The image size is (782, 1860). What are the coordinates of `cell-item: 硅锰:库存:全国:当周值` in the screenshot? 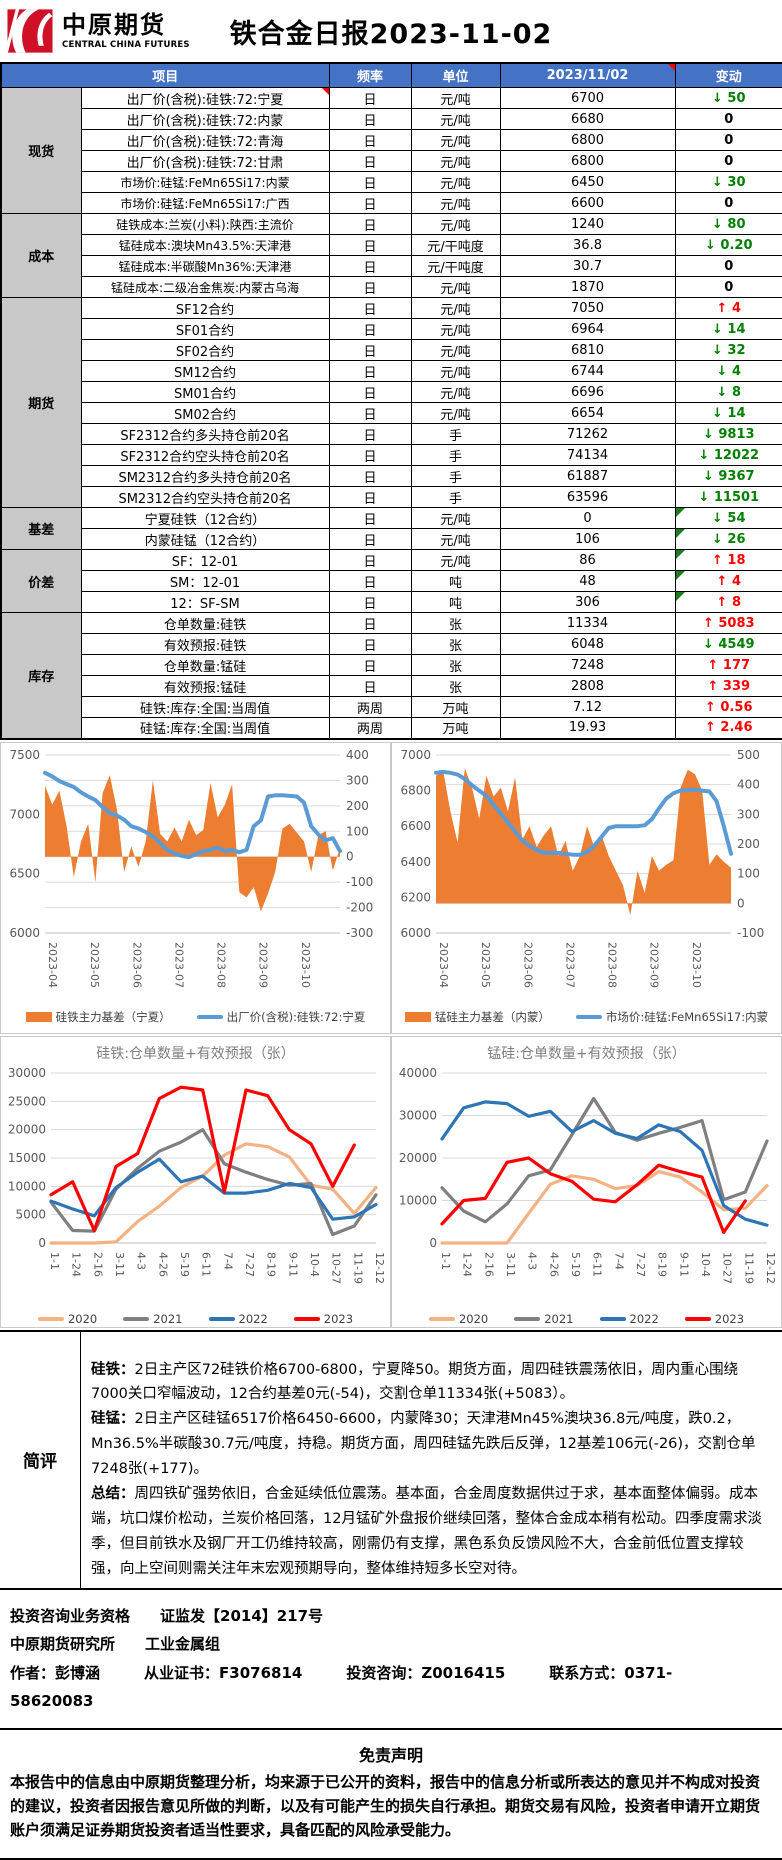 It's located at (205, 728).